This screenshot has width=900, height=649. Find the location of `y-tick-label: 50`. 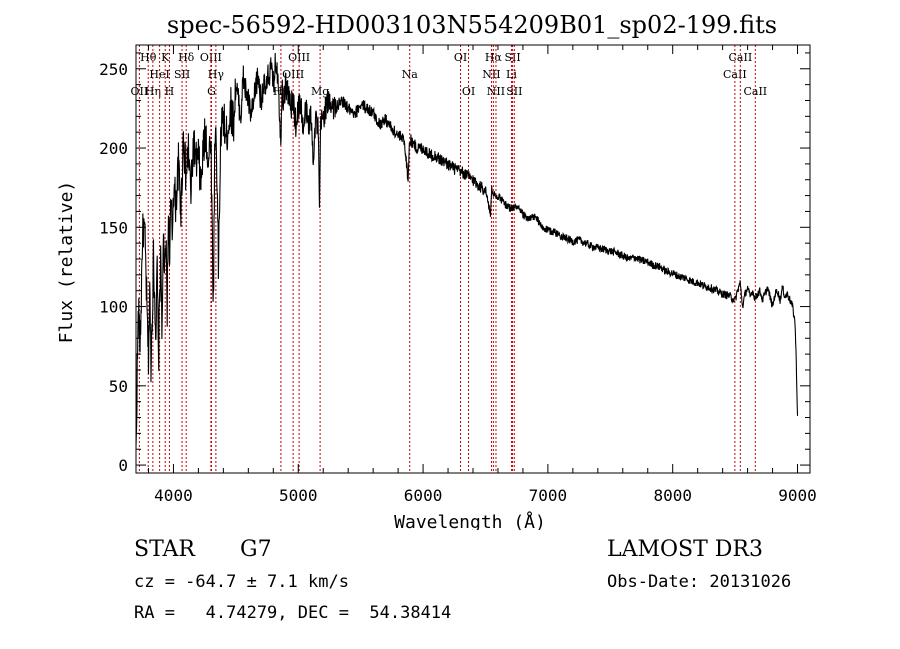

y-tick-label: 50 is located at coordinates (118, 386).